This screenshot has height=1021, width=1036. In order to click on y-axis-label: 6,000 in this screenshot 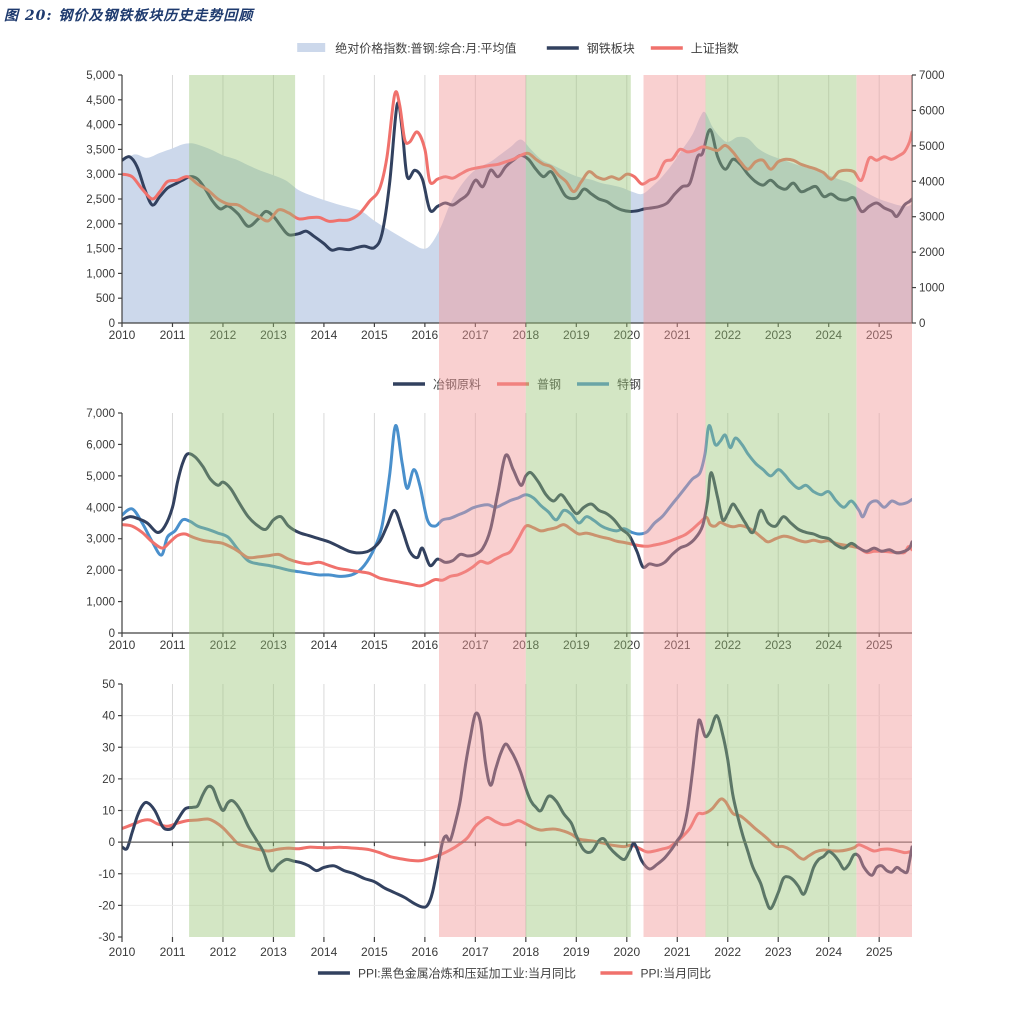, I will do `click(100, 445)`.